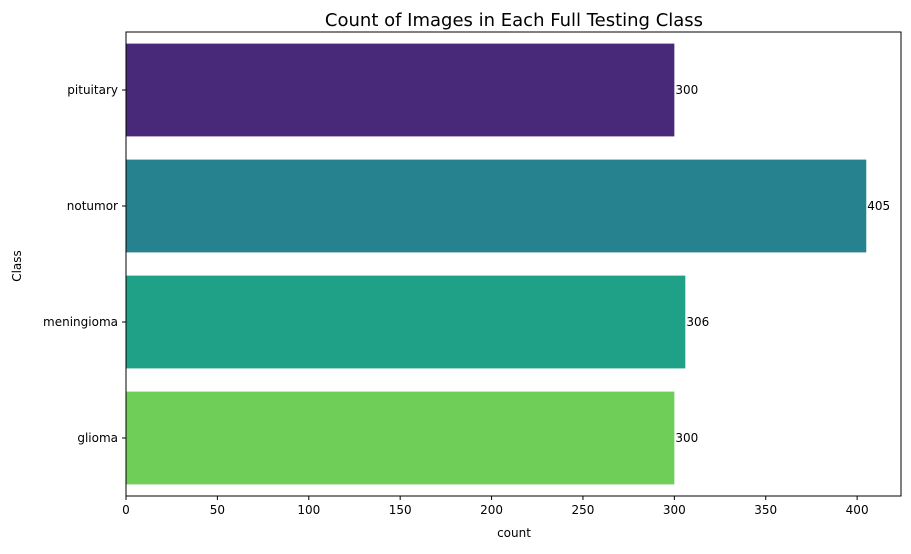 The width and height of the screenshot is (911, 554). What do you see at coordinates (406, 322) in the screenshot?
I see `bar-meningioma` at bounding box center [406, 322].